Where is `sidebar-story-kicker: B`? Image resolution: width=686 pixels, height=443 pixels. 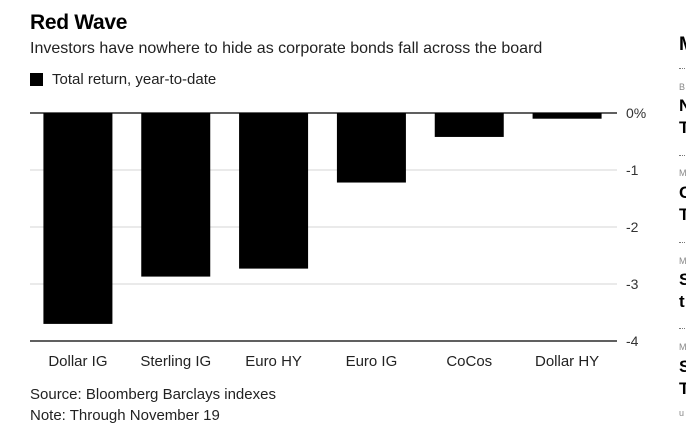 sidebar-story-kicker: B is located at coordinates (682, 87).